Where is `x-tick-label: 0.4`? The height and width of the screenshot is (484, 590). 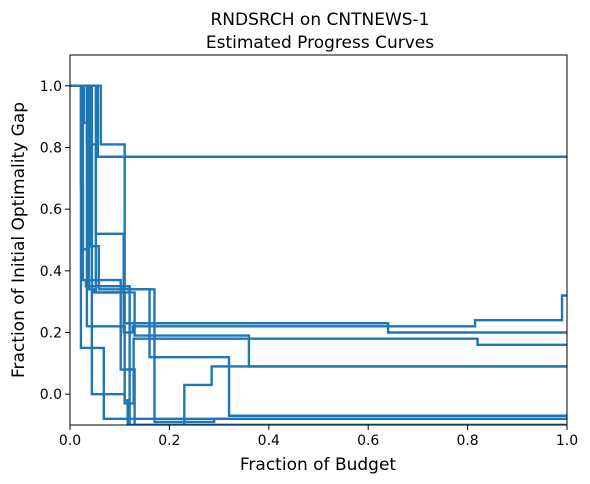 x-tick-label: 0.4 is located at coordinates (269, 441).